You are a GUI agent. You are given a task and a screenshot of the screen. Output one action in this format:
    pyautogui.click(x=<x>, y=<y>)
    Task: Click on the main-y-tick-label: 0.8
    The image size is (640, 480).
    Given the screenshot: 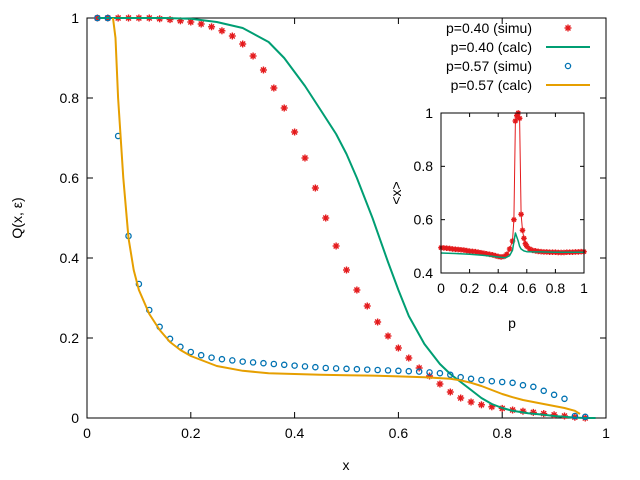 What is the action you would take?
    pyautogui.click(x=70, y=98)
    